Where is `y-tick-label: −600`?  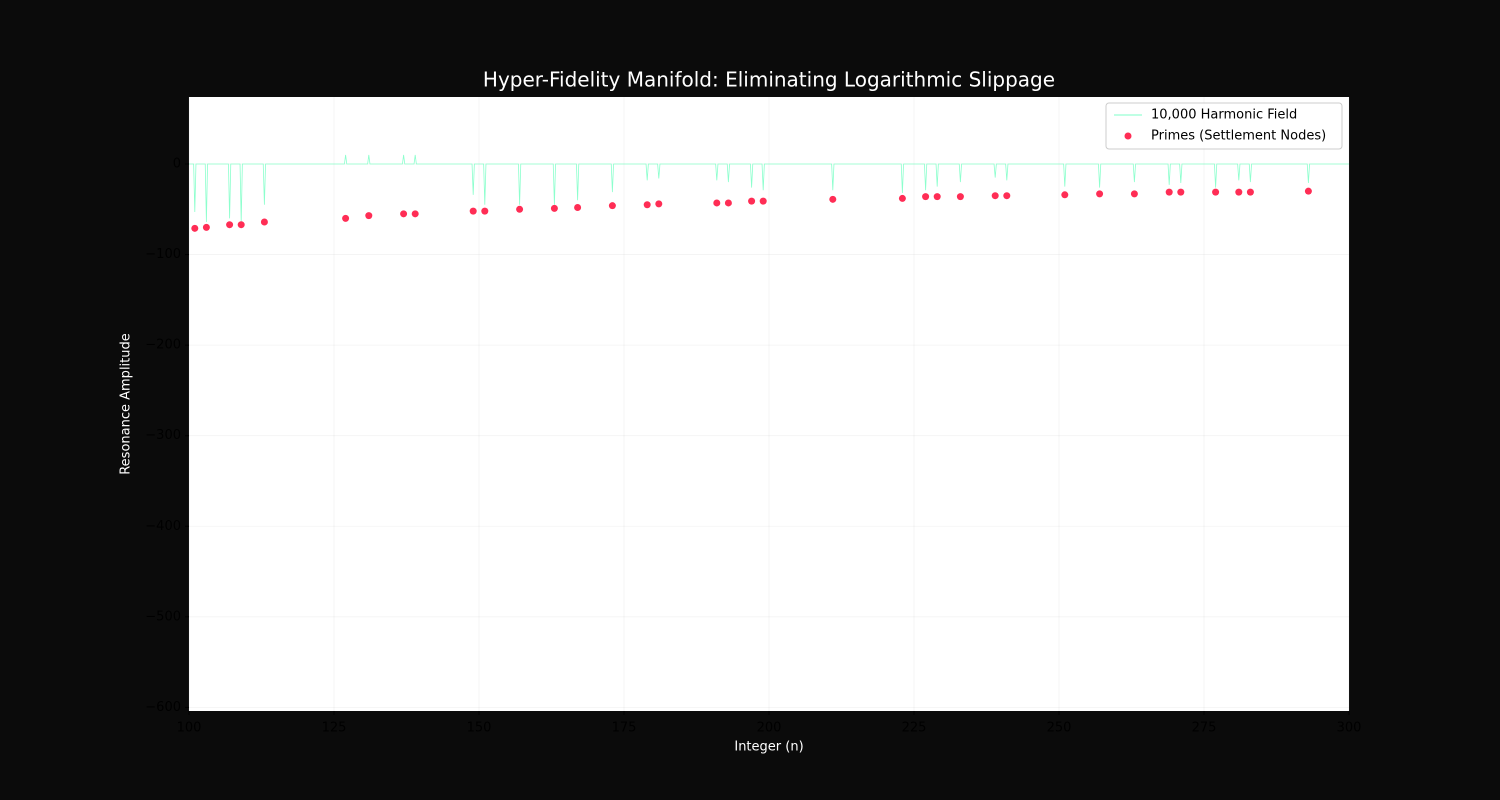 y-tick-label: −600 is located at coordinates (163, 707).